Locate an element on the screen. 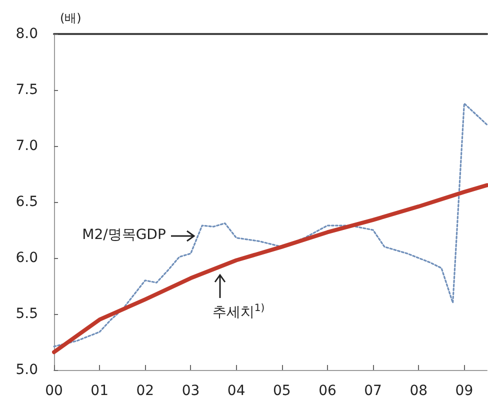 The height and width of the screenshot is (414, 488). x-tick-label: 08 is located at coordinates (419, 391).